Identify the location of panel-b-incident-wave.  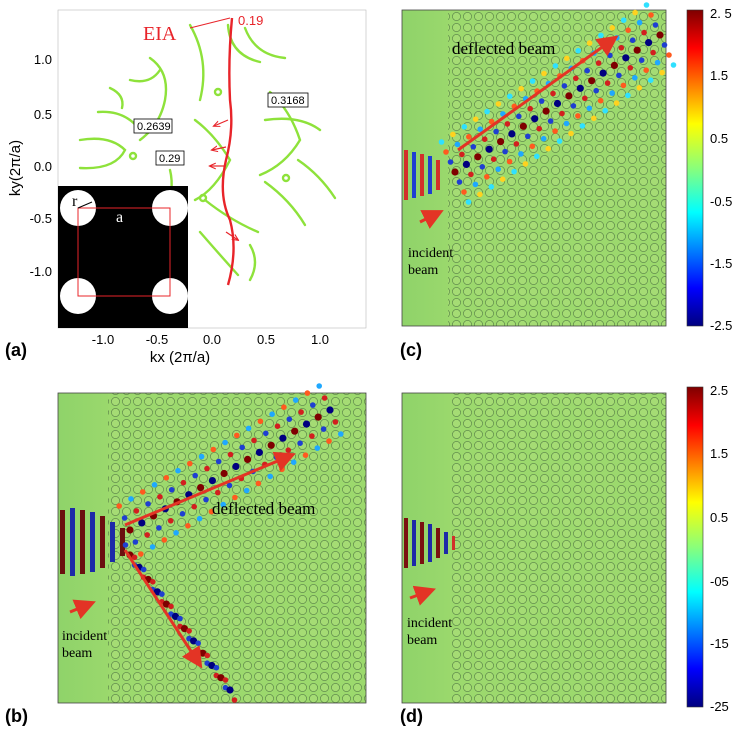
(92, 542).